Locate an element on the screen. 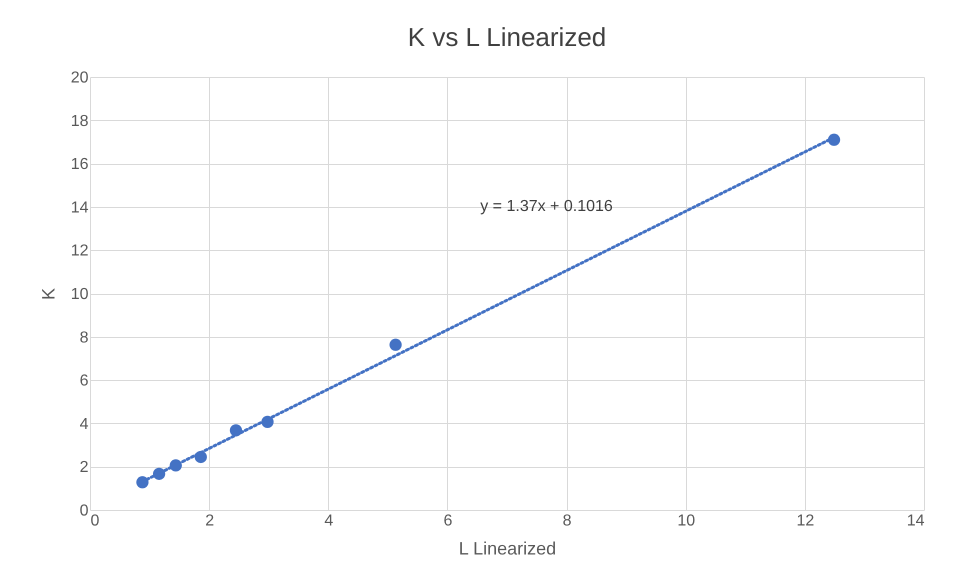 The width and height of the screenshot is (954, 578). y-tick-label: 10 is located at coordinates (79, 294).